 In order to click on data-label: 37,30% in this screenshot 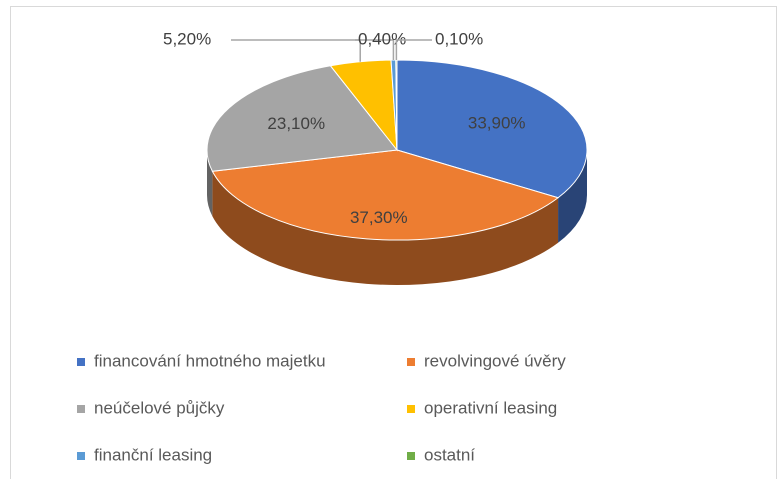, I will do `click(379, 217)`.